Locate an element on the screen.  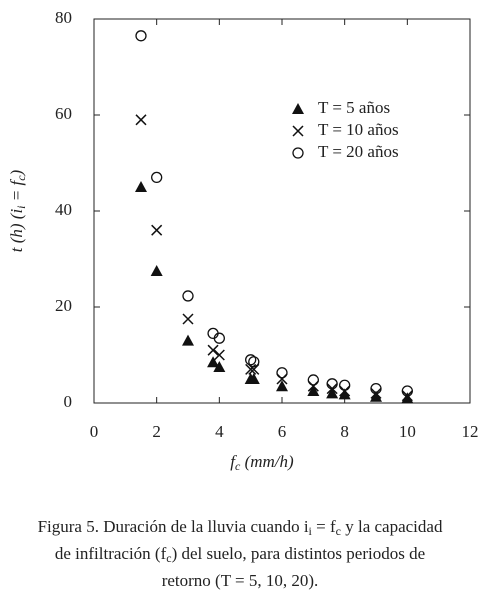
legend-label: T = 20 años is located at coordinates (358, 151).